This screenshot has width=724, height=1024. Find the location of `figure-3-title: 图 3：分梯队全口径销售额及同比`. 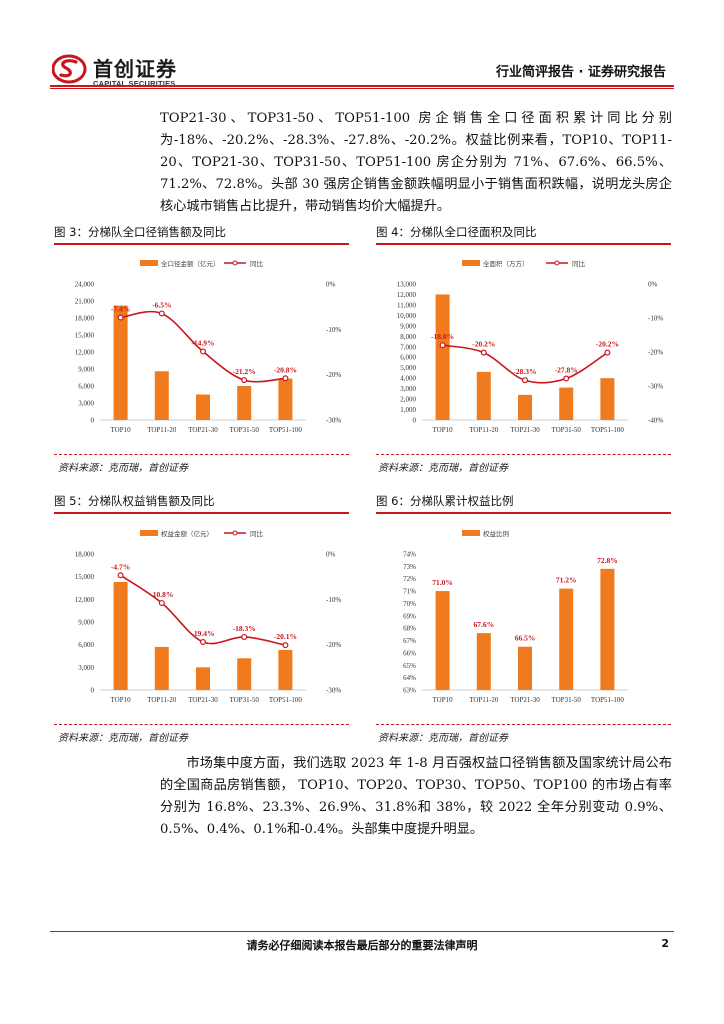

figure-3-title: 图 3：分梯队全口径销售额及同比 is located at coordinates (140, 232).